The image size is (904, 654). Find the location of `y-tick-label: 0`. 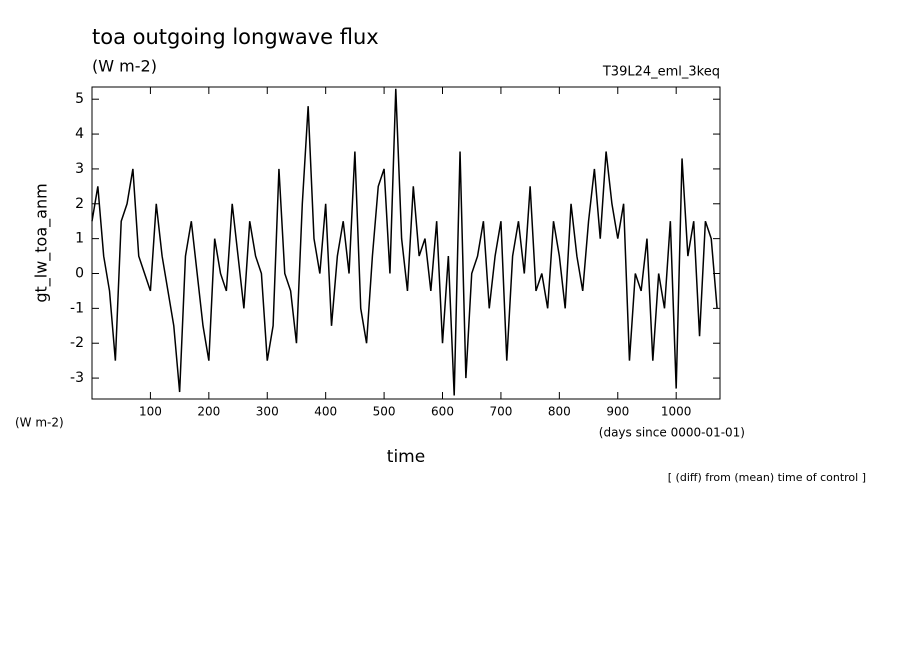

y-tick-label: 0 is located at coordinates (79, 274).